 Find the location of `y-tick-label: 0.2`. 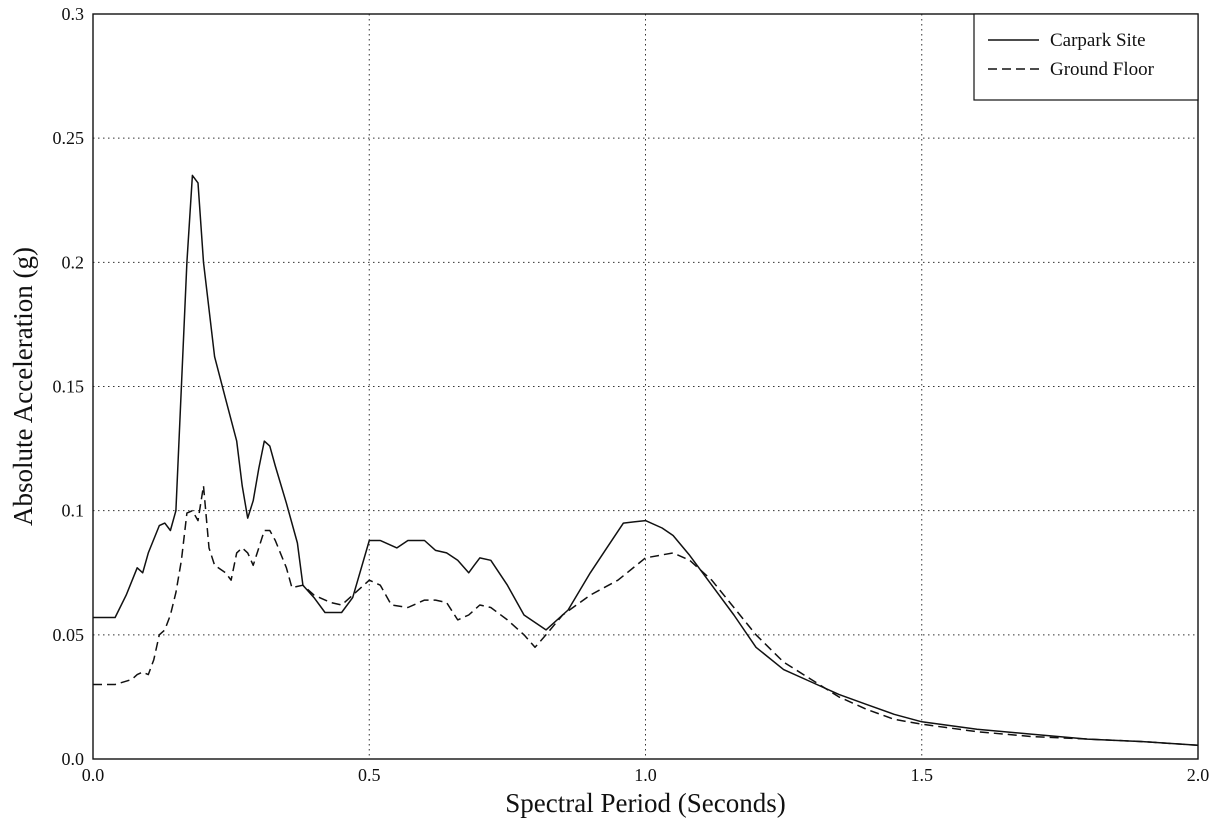

y-tick-label: 0.2 is located at coordinates (73, 262).